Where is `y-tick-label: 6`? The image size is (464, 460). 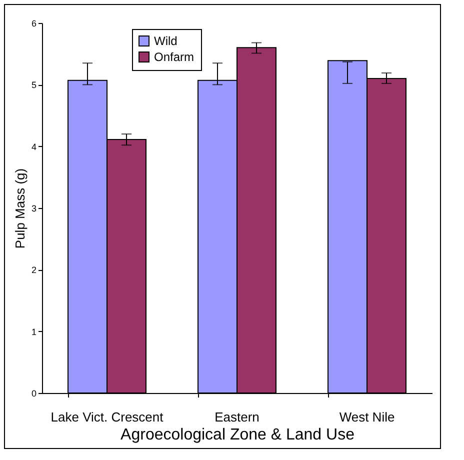
y-tick-label: 6 is located at coordinates (33, 23).